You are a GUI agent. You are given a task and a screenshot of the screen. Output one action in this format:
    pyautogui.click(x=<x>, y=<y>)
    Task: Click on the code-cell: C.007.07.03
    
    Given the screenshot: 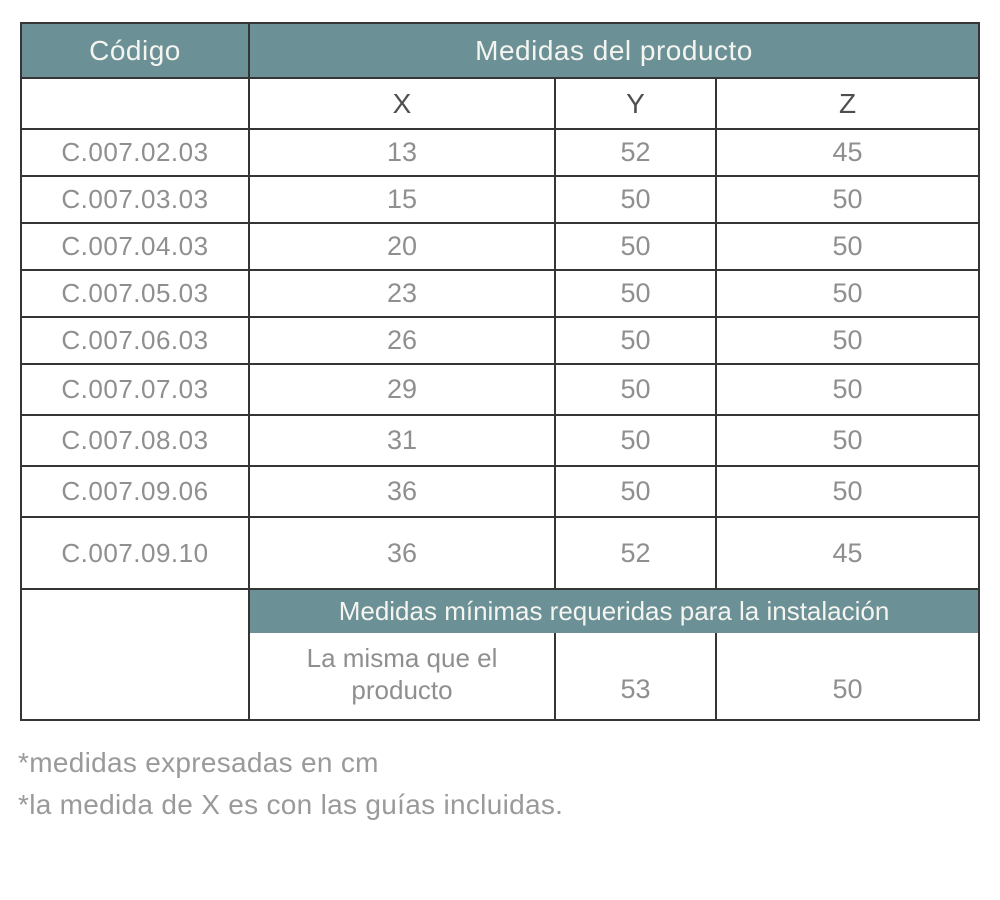 What is the action you would take?
    pyautogui.click(x=135, y=389)
    